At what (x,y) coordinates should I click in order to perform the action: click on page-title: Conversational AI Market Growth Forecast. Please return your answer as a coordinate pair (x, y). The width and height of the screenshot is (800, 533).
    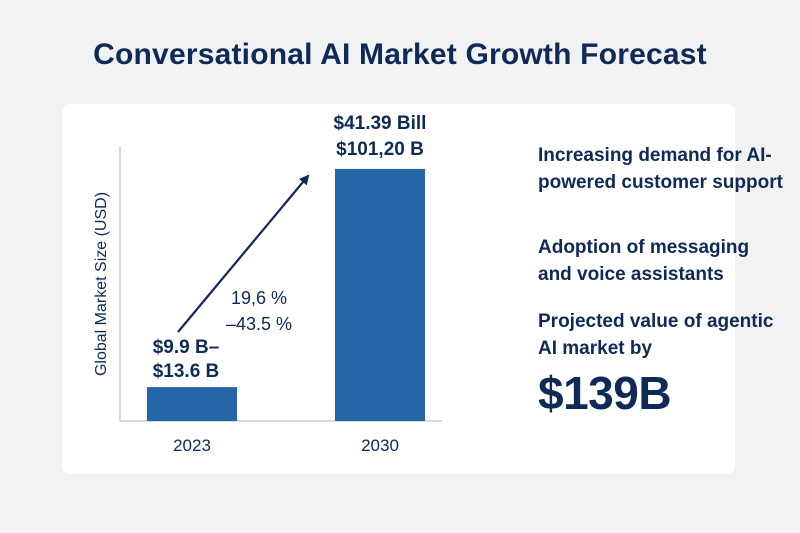
    Looking at the image, I should click on (400, 54).